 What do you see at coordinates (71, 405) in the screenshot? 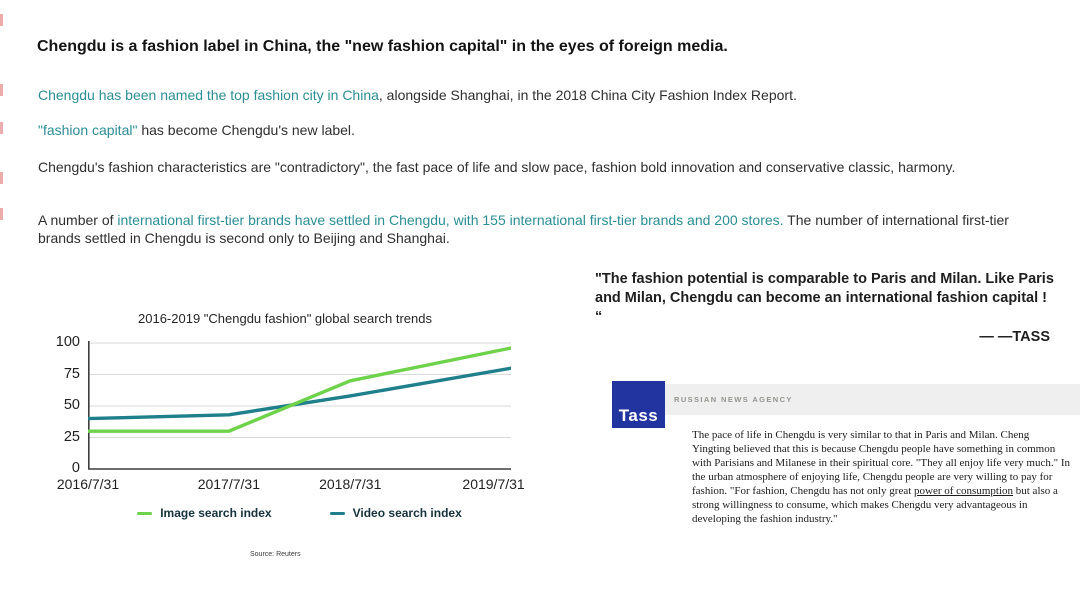
I see `y-tick-label: 50` at bounding box center [71, 405].